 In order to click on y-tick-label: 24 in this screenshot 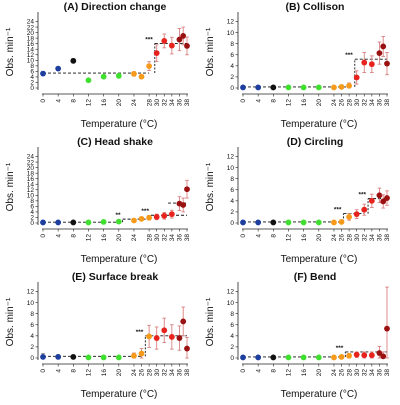, I will do `click(31, 157)`.